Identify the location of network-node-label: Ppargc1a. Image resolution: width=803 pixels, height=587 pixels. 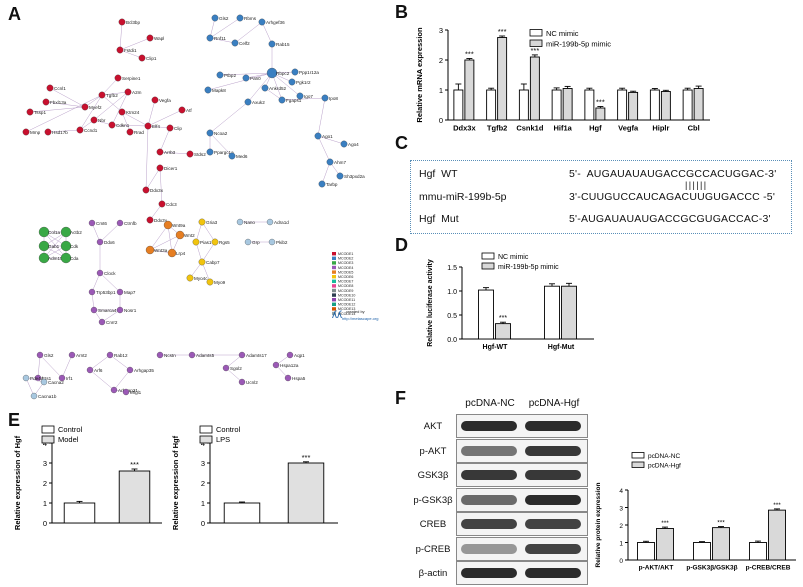
(224, 152).